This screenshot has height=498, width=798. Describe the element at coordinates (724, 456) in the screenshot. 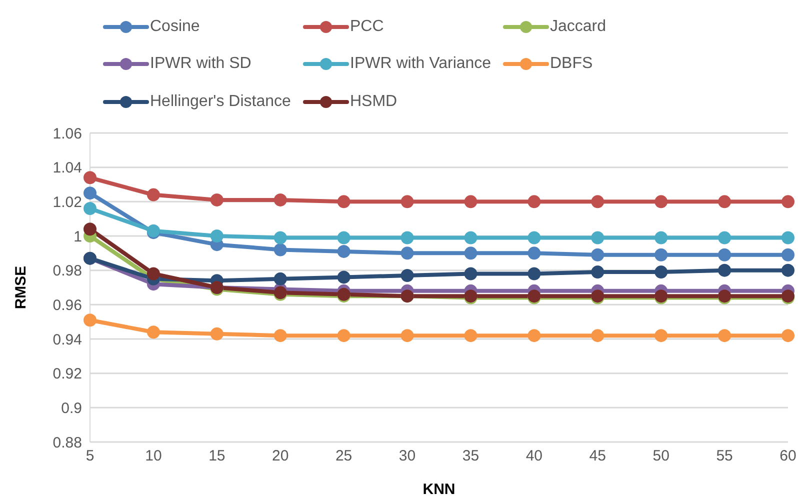

I see `x-tick-label: 55` at that location.